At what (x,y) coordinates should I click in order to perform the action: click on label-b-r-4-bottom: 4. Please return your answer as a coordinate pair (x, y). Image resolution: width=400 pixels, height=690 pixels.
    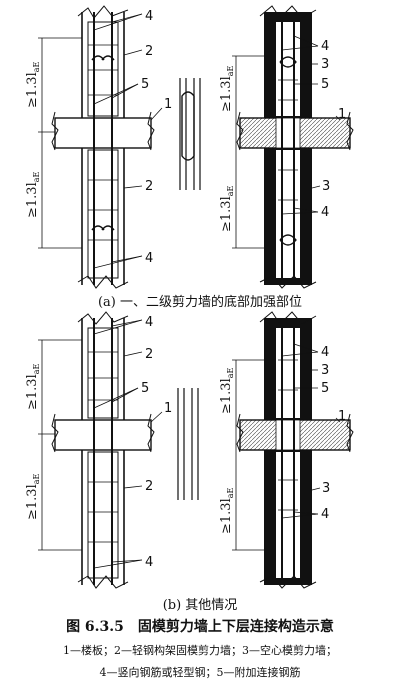
    Looking at the image, I should click on (325, 514).